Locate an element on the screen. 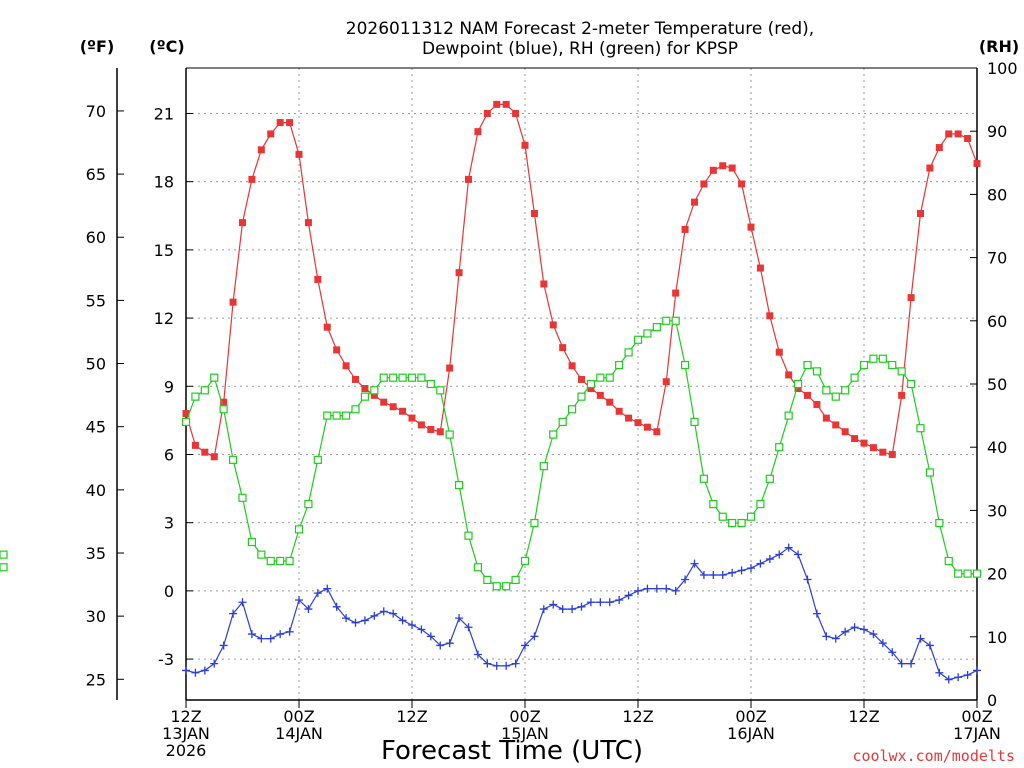 The image size is (1024, 768). time-tick-label: 12Z is located at coordinates (185, 716).